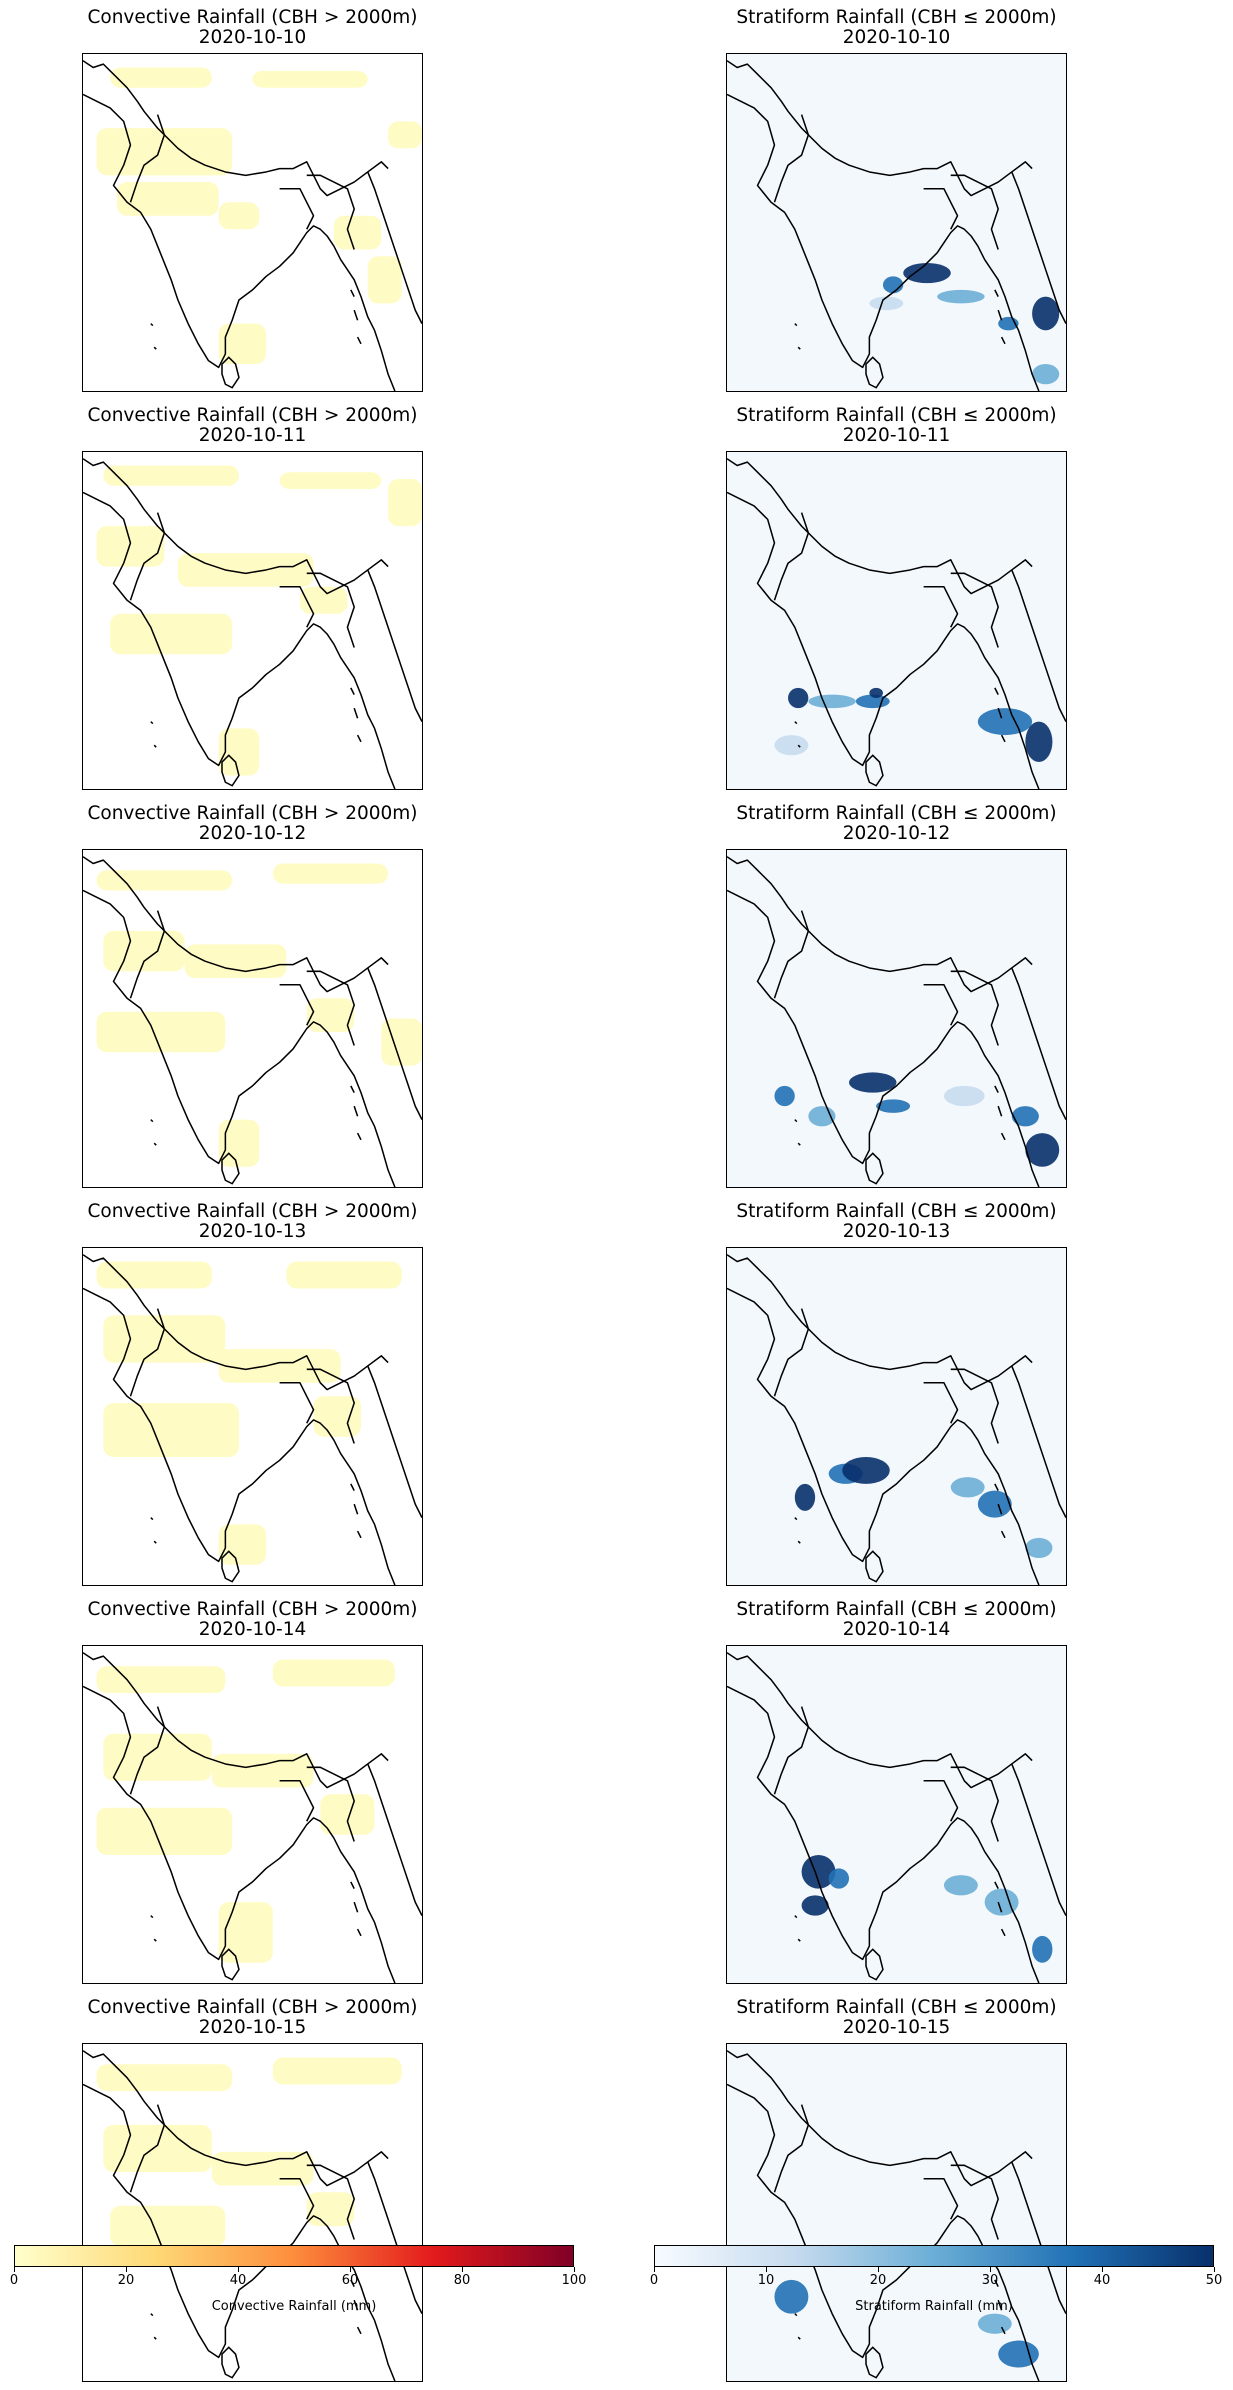 The width and height of the screenshot is (1233, 2390). What do you see at coordinates (252, 1629) in the screenshot?
I see `panel-date: 2020-10-14` at bounding box center [252, 1629].